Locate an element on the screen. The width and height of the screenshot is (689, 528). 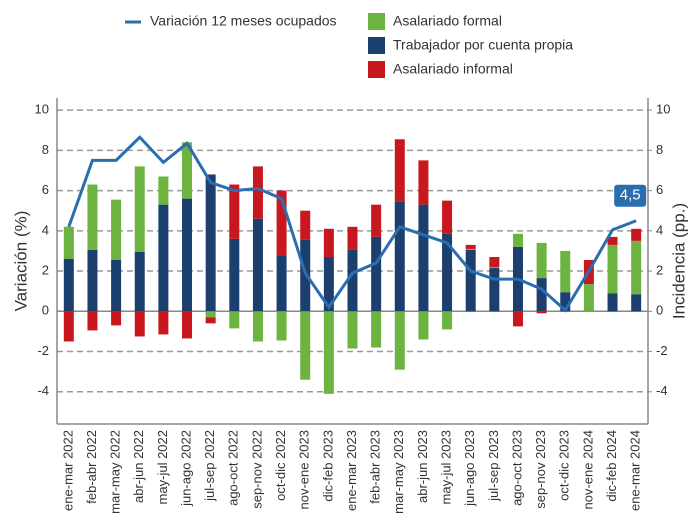
annotation-box is located at coordinates (630, 195).